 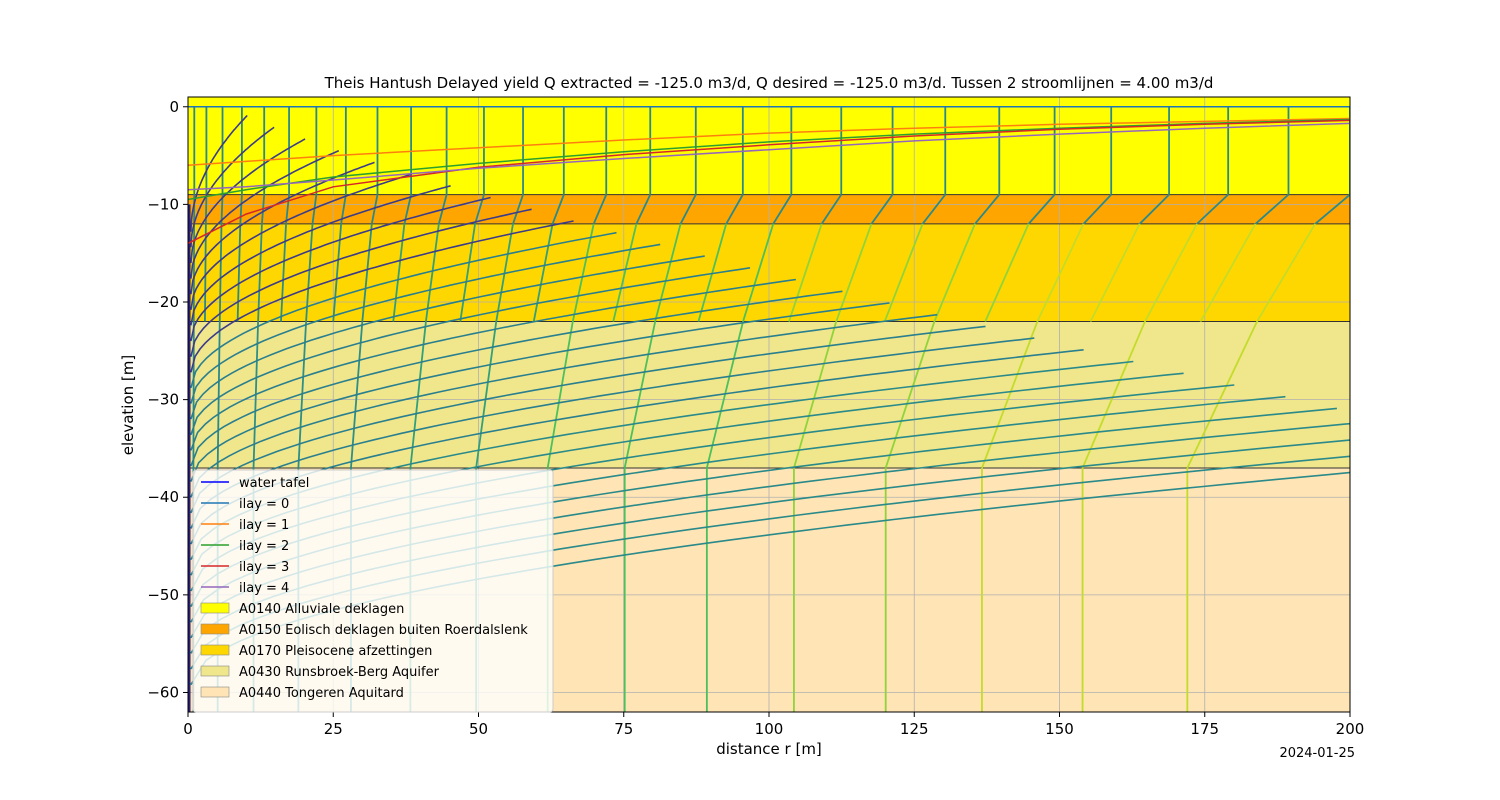 I want to click on x-tick-label: 150, so click(x=1059, y=729).